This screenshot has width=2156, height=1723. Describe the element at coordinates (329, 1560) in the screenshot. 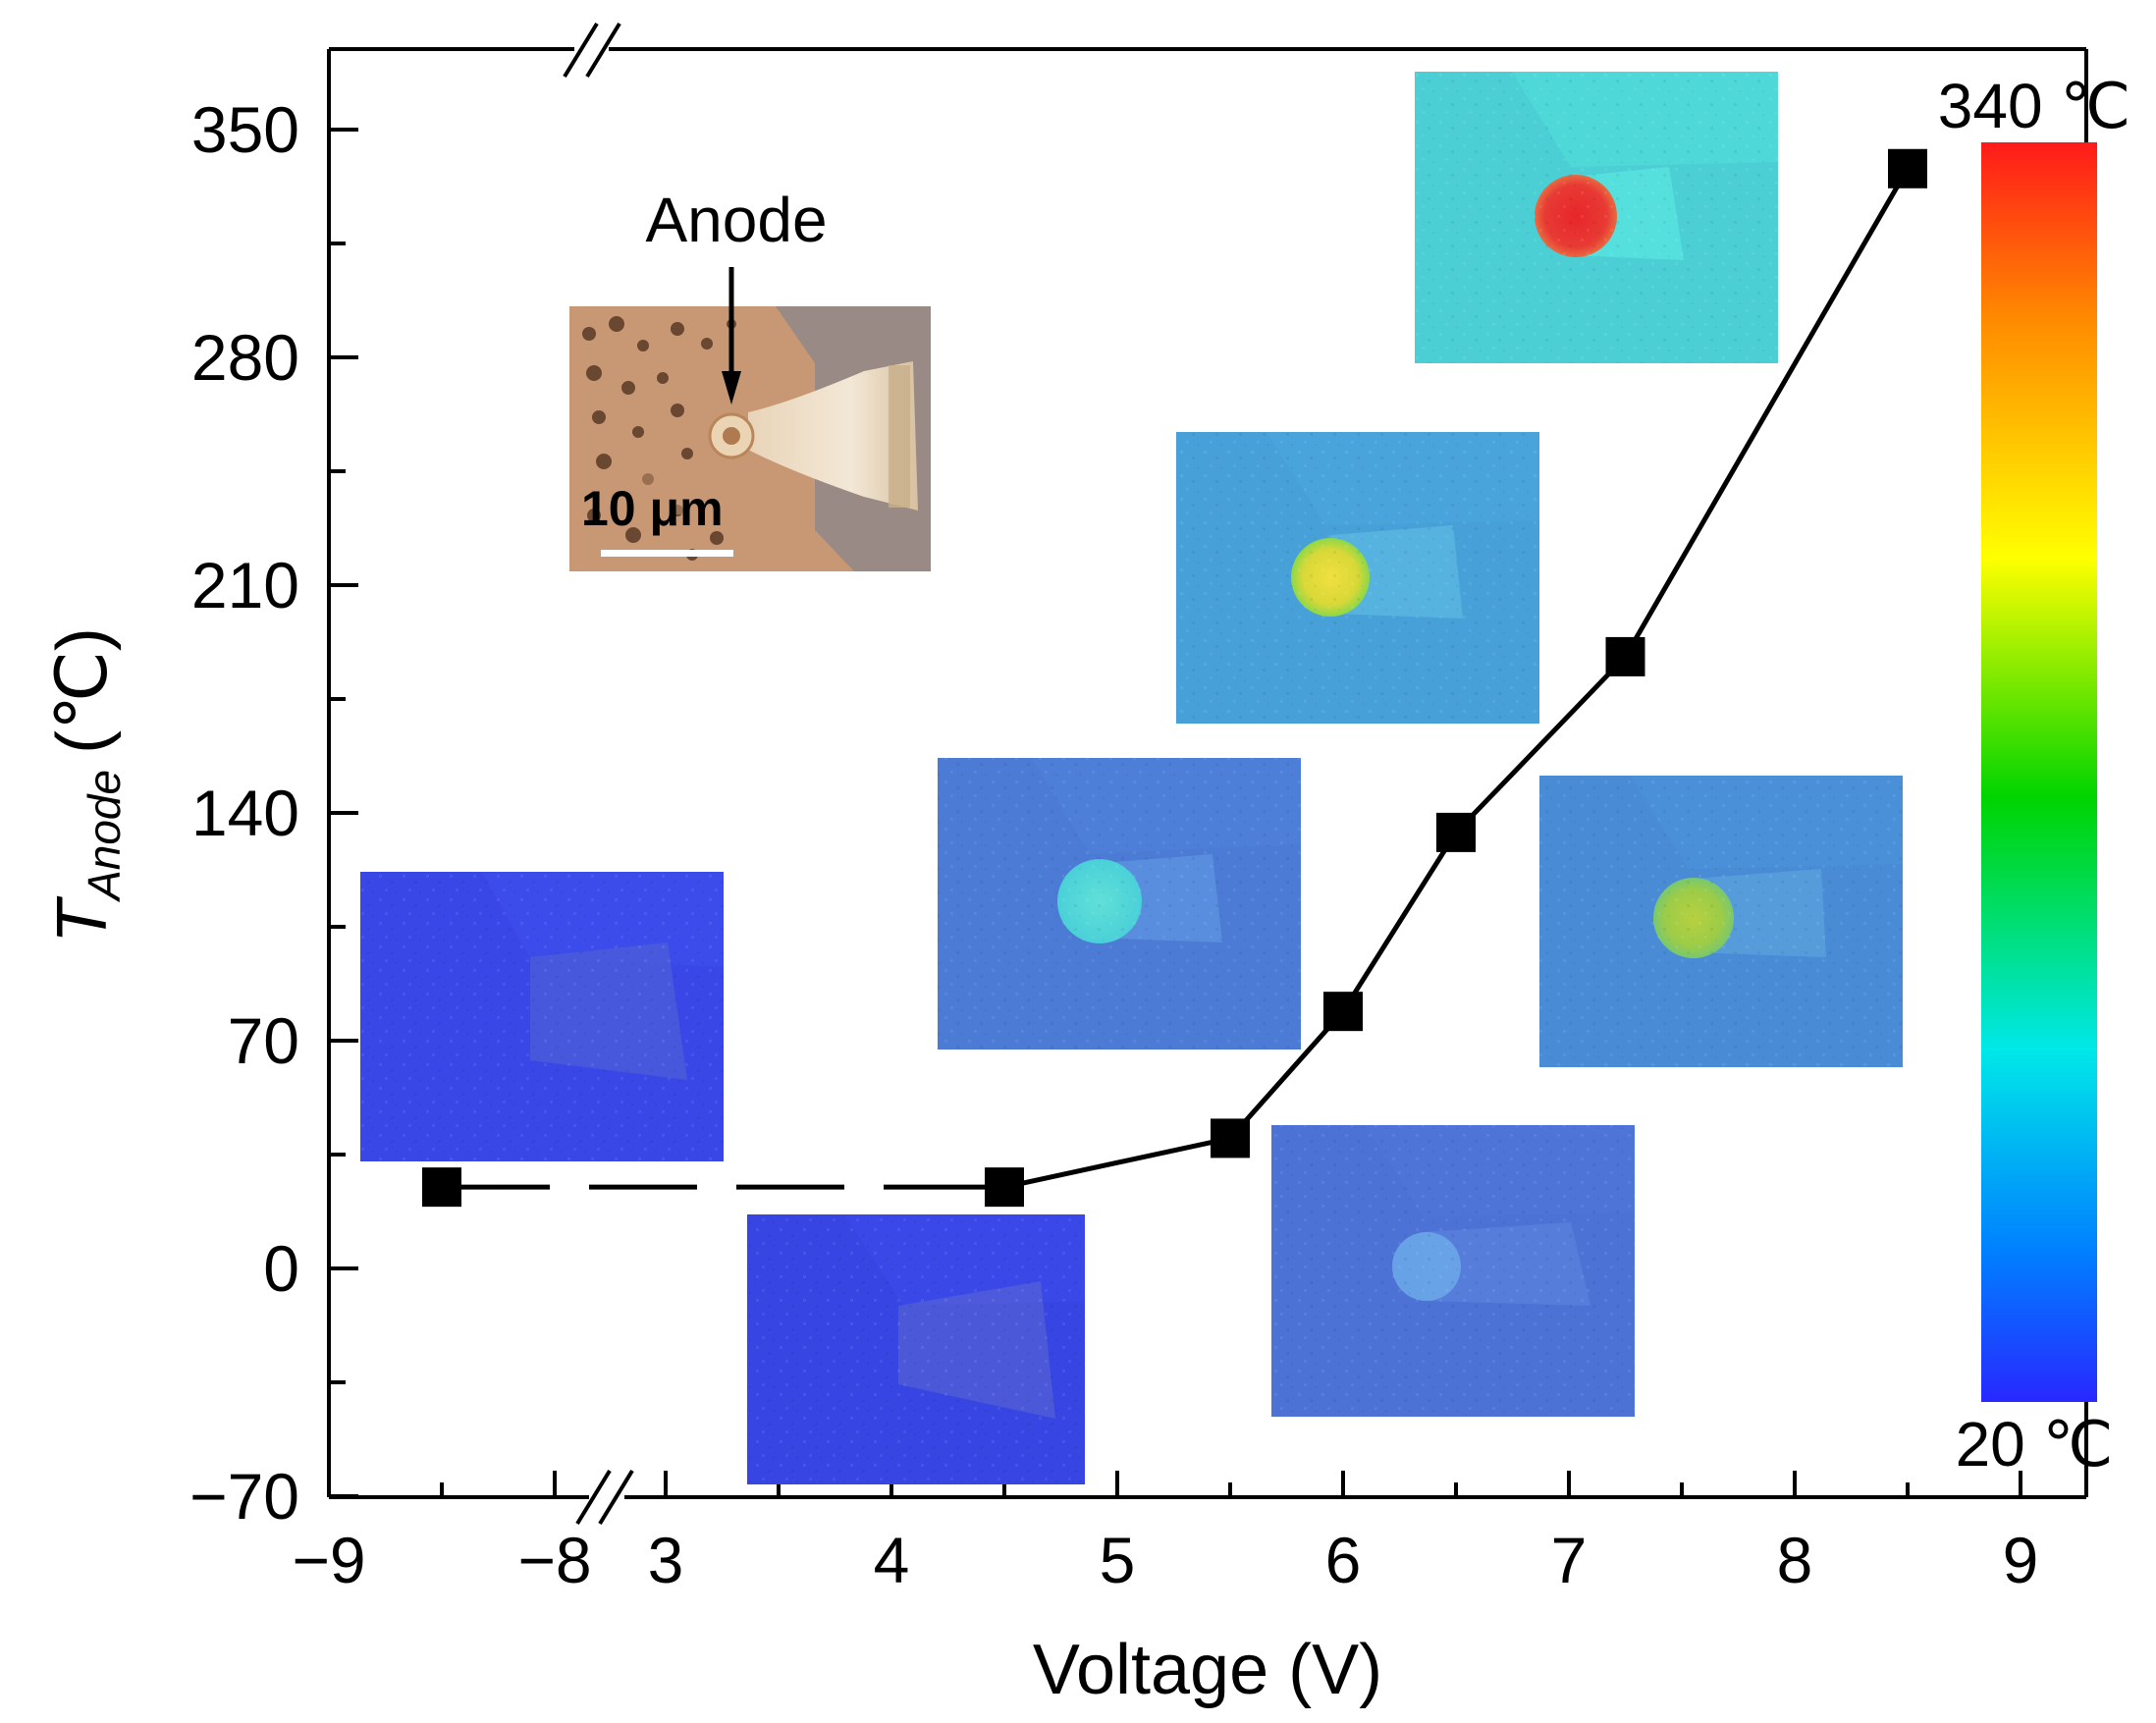

I see `x-tick-label: −9` at that location.